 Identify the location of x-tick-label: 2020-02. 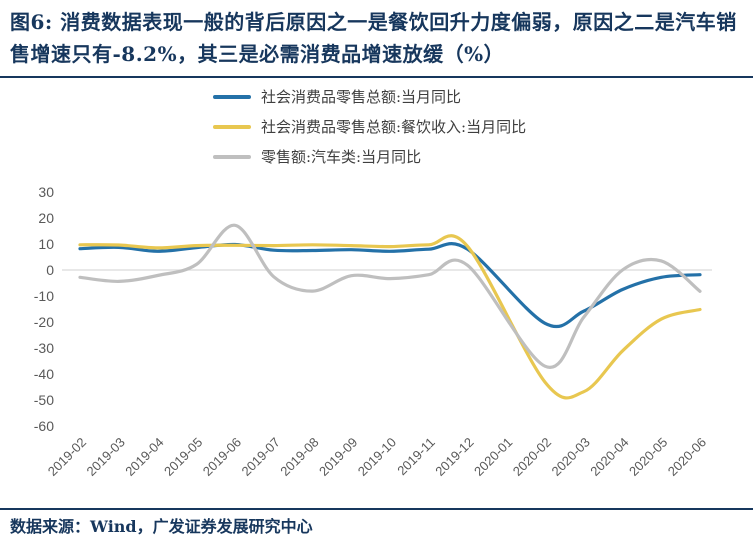
(532, 457).